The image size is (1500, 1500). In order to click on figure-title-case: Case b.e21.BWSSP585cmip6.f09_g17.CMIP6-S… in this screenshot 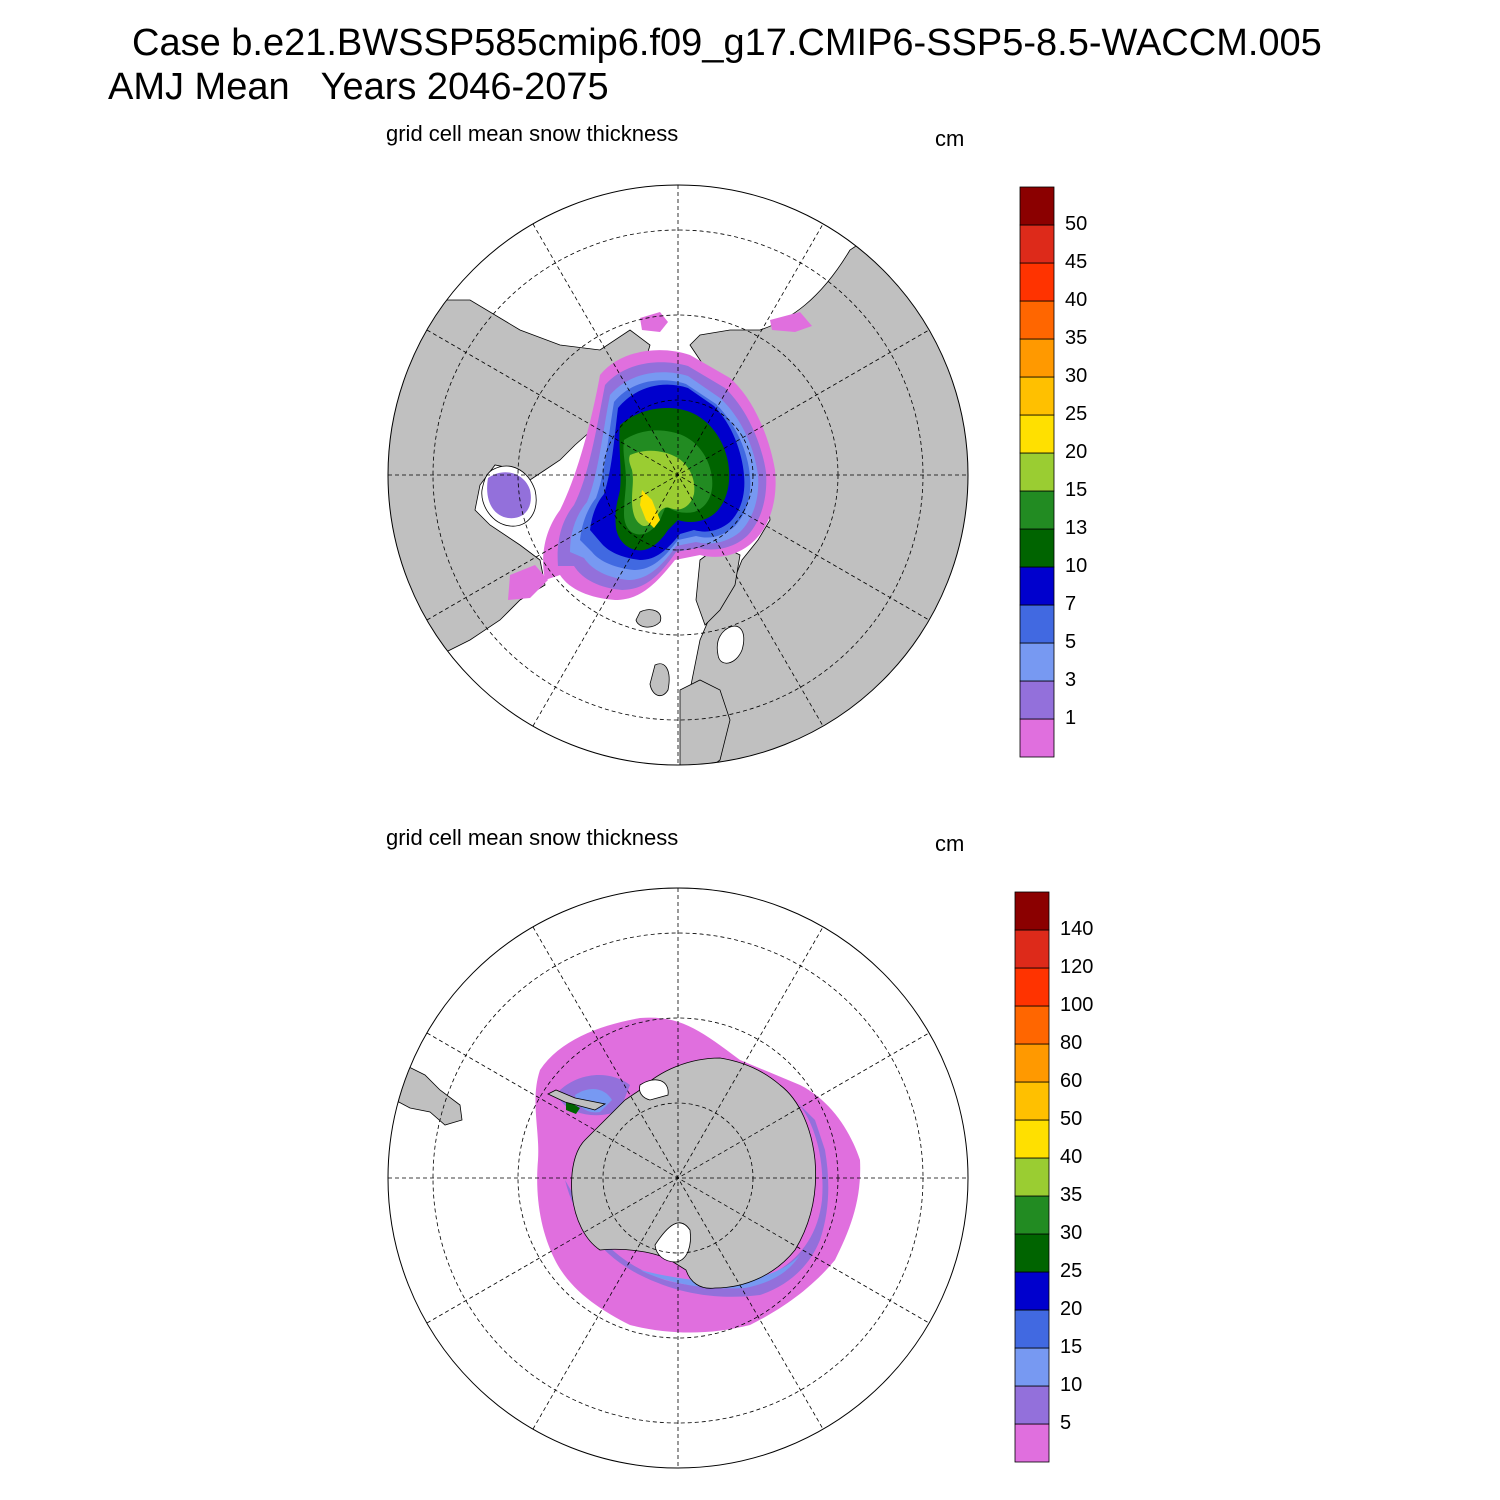, I will do `click(727, 43)`.